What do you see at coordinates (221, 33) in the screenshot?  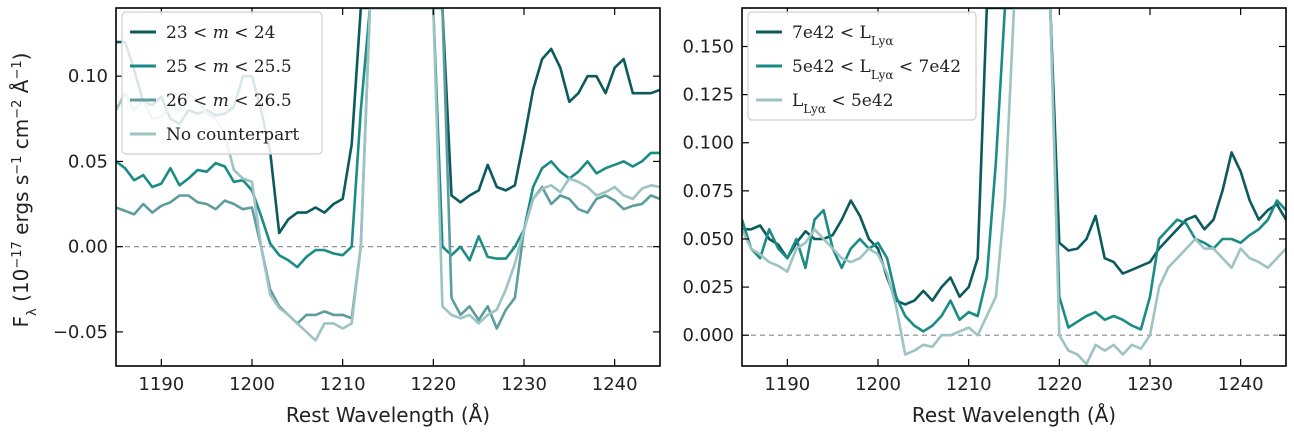 I see `legend-entry: 23 < m < 24` at bounding box center [221, 33].